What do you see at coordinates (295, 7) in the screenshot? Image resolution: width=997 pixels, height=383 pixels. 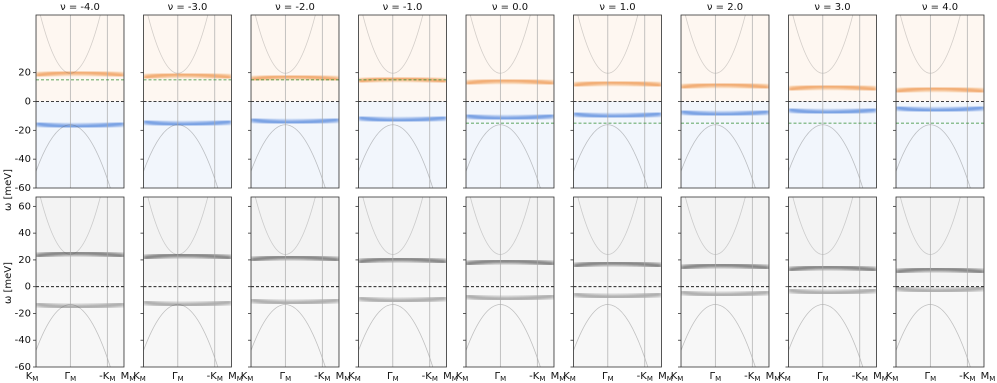 I see `panel-title: ν = -2.0` at bounding box center [295, 7].